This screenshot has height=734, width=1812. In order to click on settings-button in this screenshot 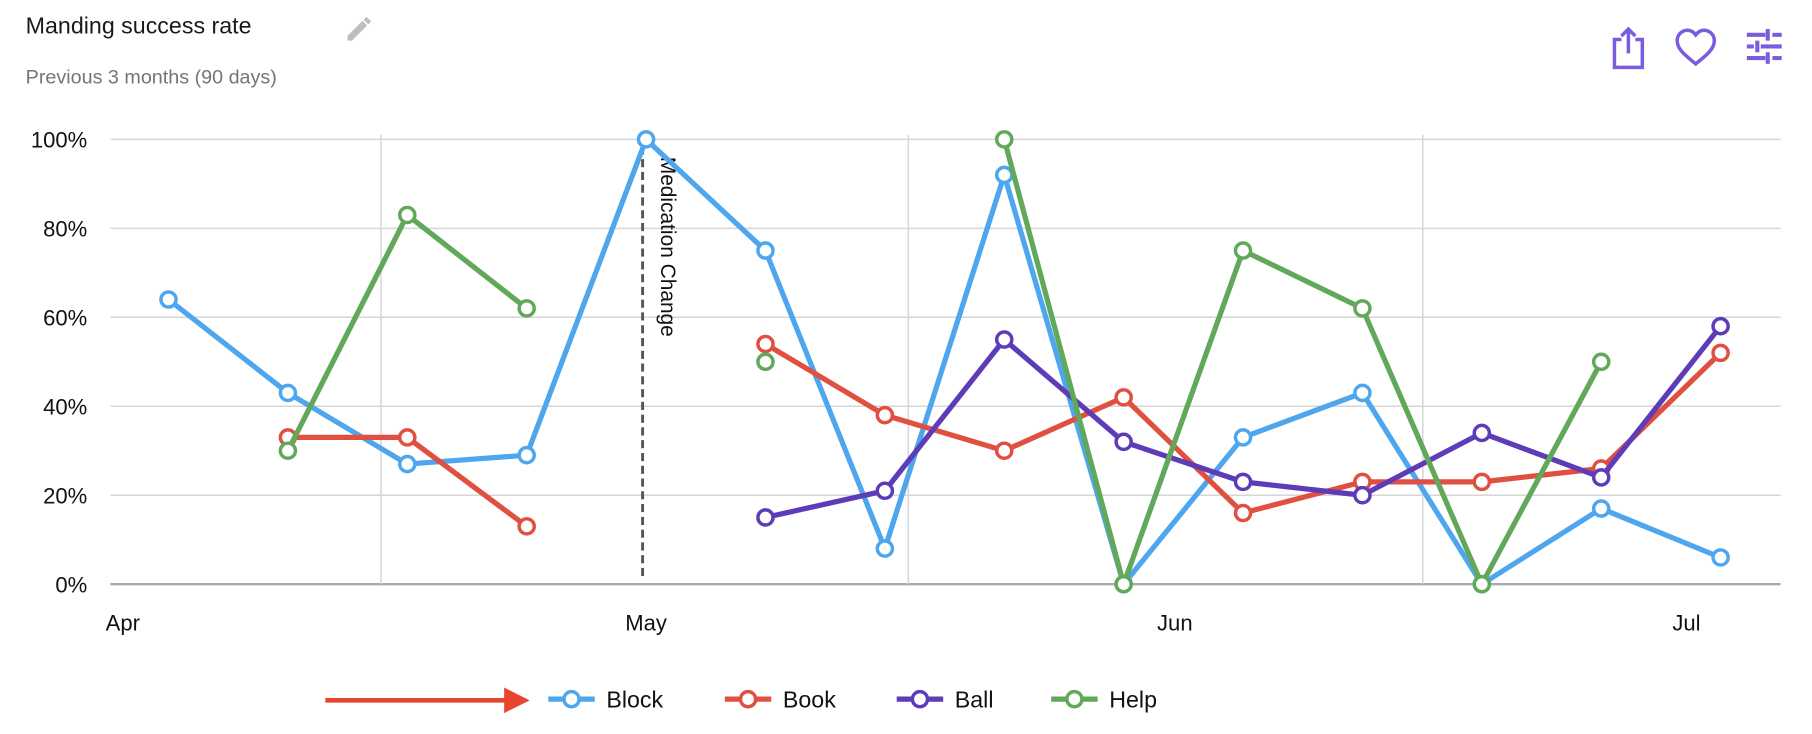, I will do `click(1764, 46)`.